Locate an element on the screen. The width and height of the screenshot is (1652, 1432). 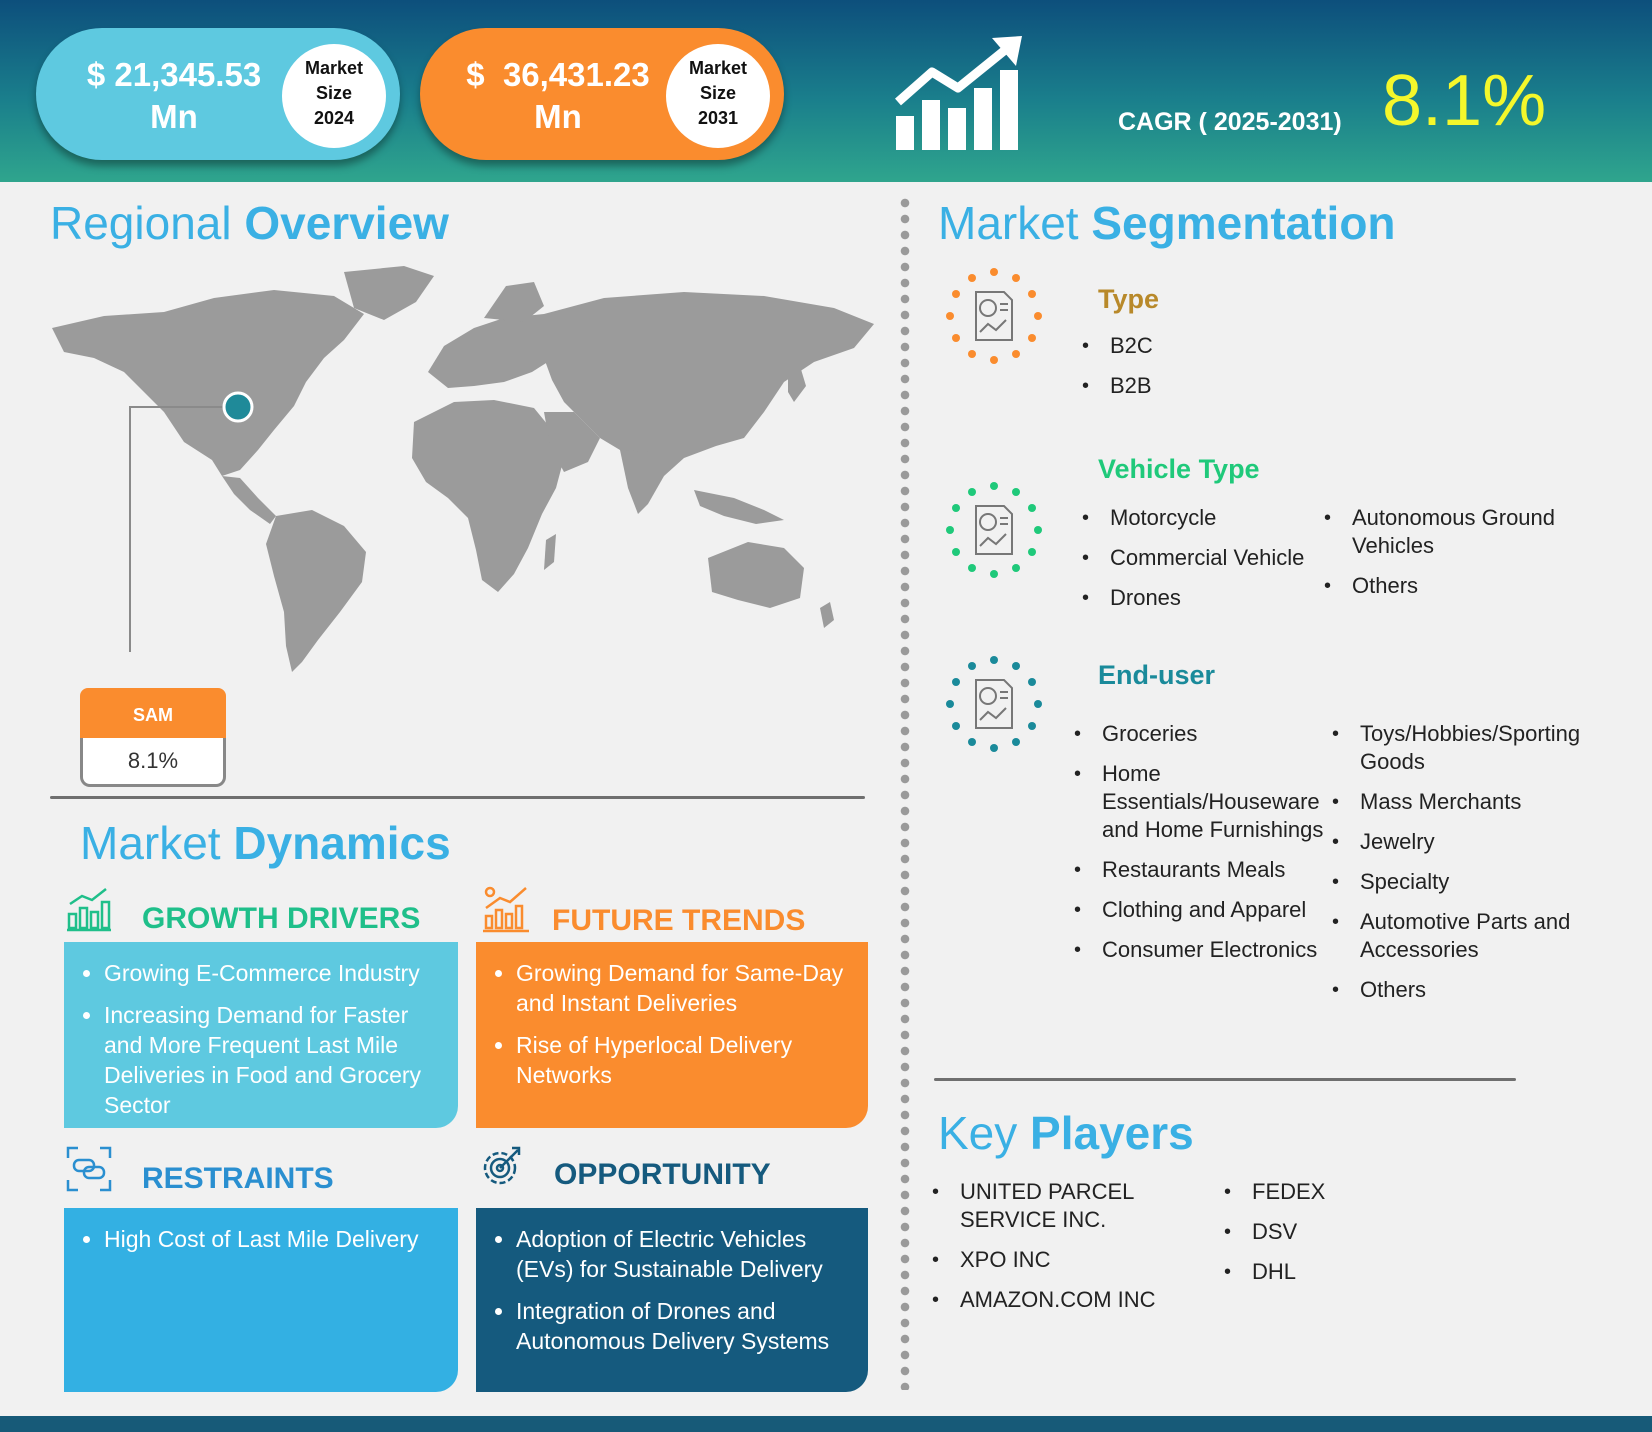
market-size-2024-value: $ 21,345.53 Mn is located at coordinates (174, 95).